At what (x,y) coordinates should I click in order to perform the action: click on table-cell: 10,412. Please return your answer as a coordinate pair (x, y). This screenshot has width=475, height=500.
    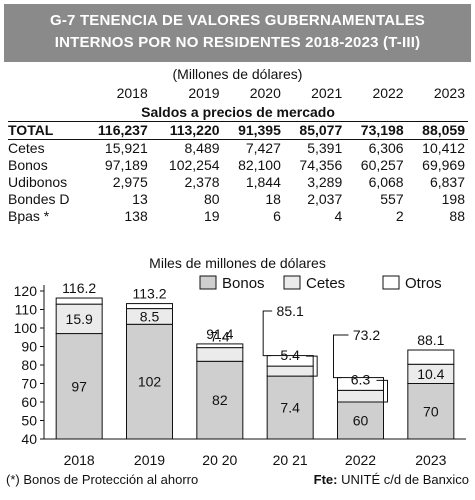
    Looking at the image, I should click on (437, 148).